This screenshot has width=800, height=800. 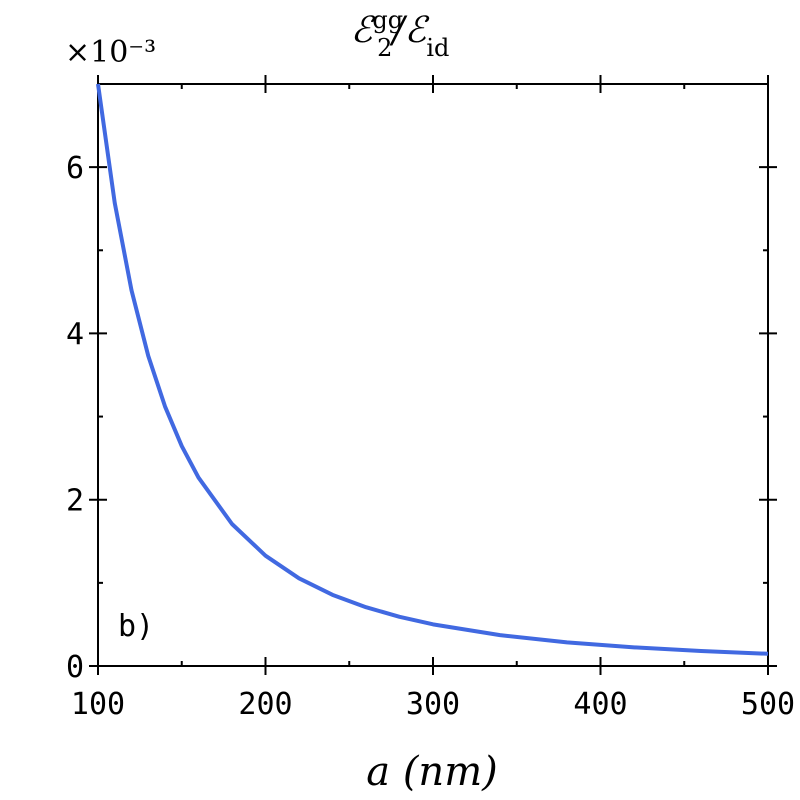 What do you see at coordinates (384, 48) in the screenshot?
I see `title-part: 2` at bounding box center [384, 48].